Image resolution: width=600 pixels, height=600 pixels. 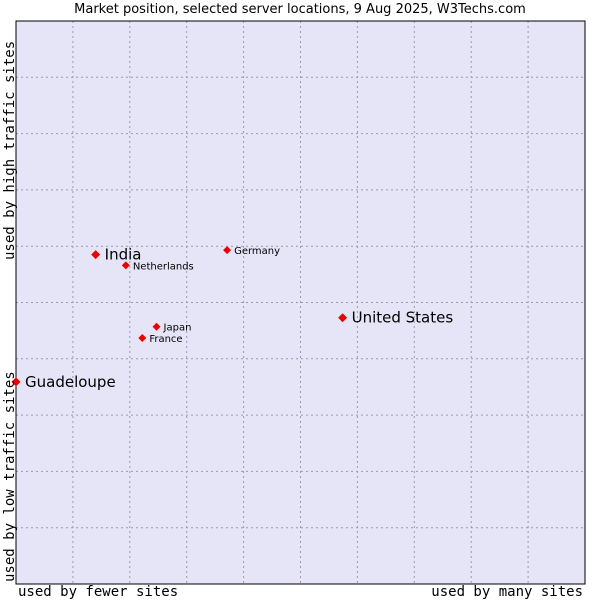 I want to click on data-point-india: India, so click(x=116, y=255).